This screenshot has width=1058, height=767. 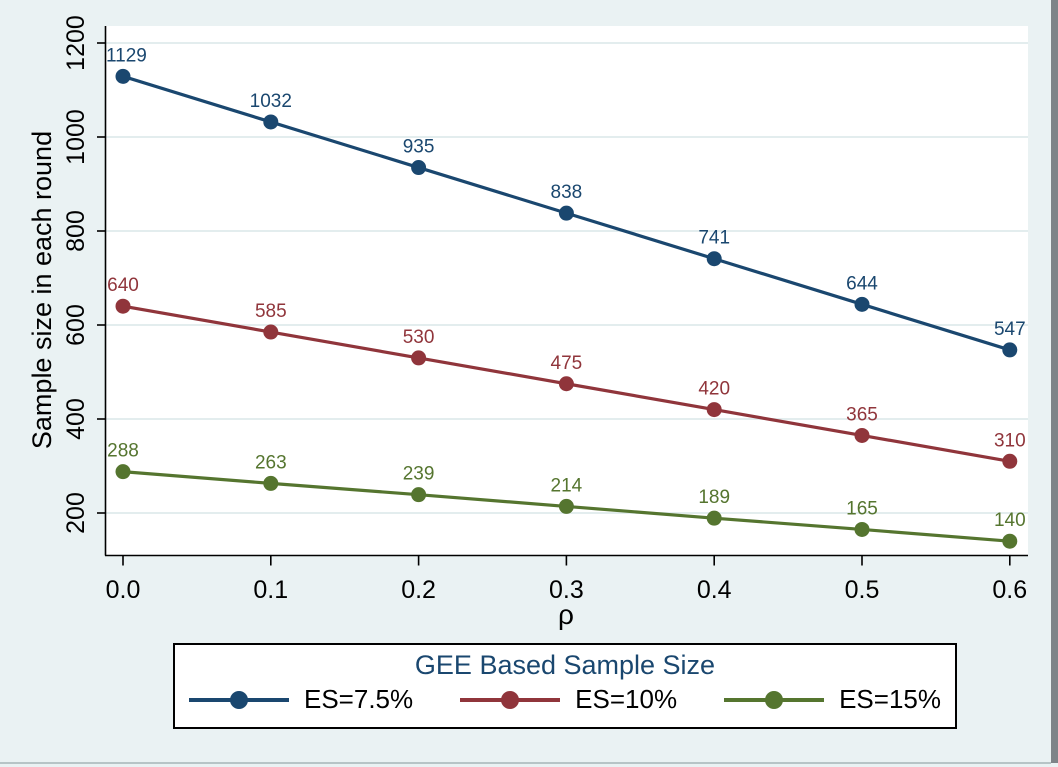 I want to click on data-point-label: 1032, so click(x=271, y=101).